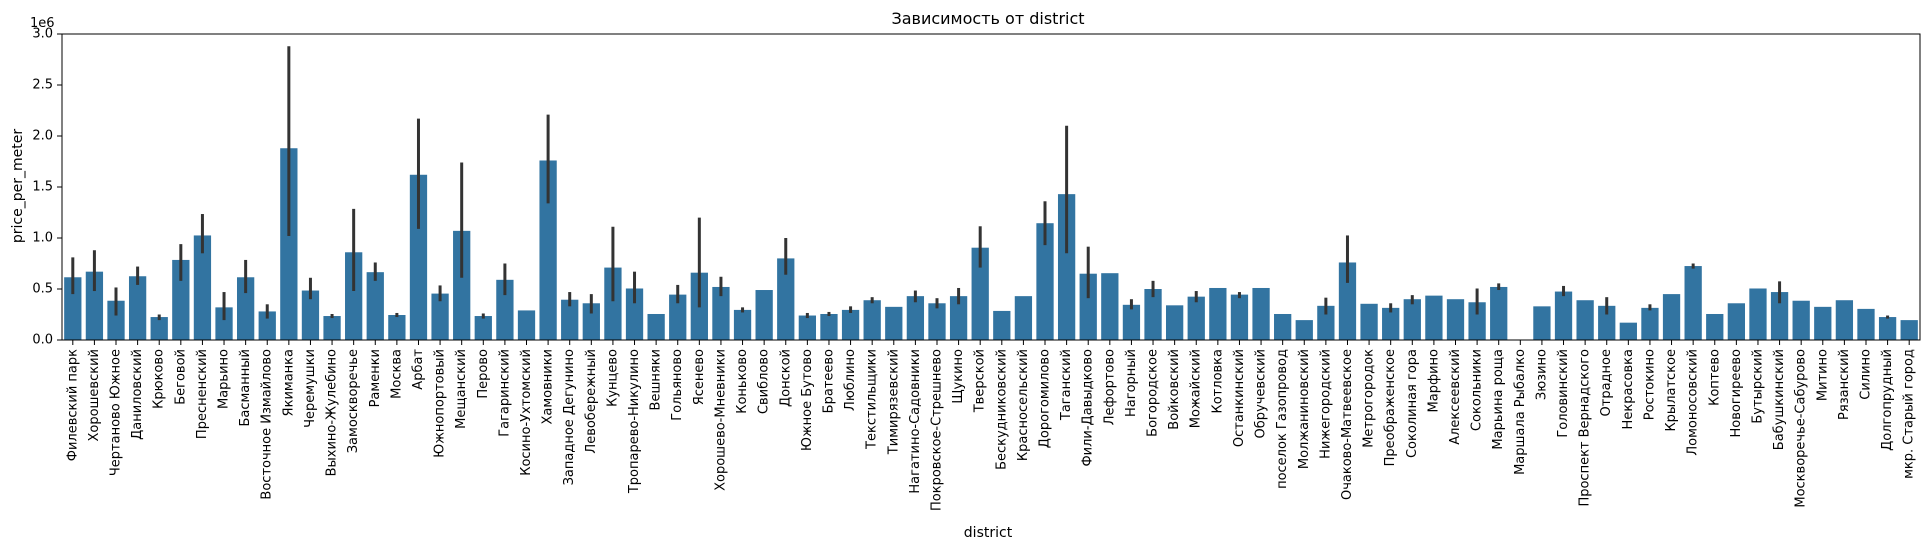 This screenshot has height=552, width=1931. I want to click on x-tick-label: Останкинский, so click(1239, 398).